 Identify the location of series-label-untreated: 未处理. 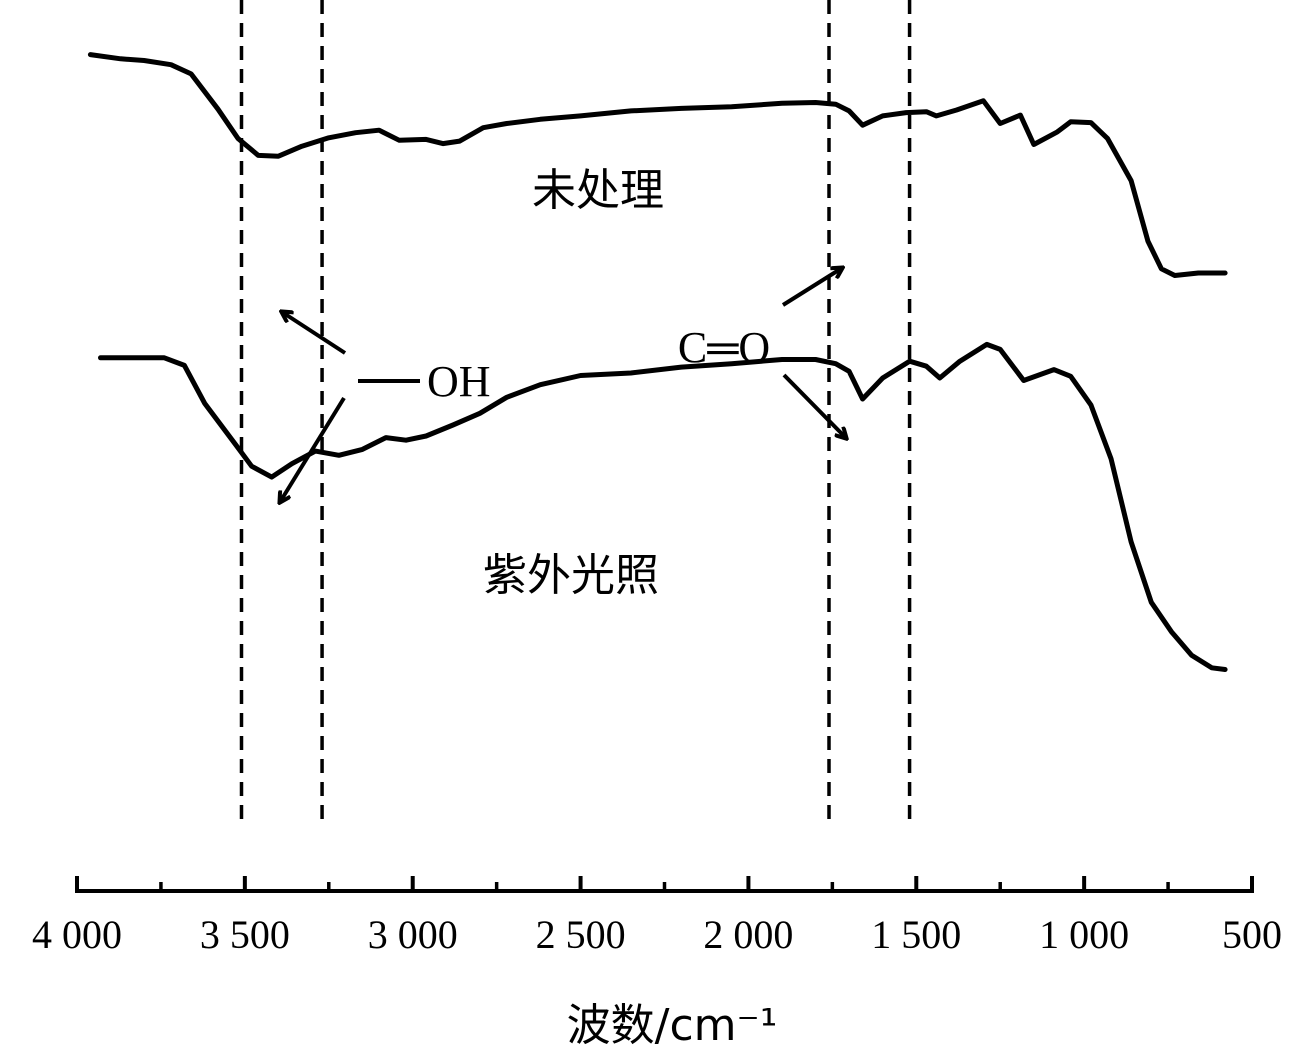
(598, 190).